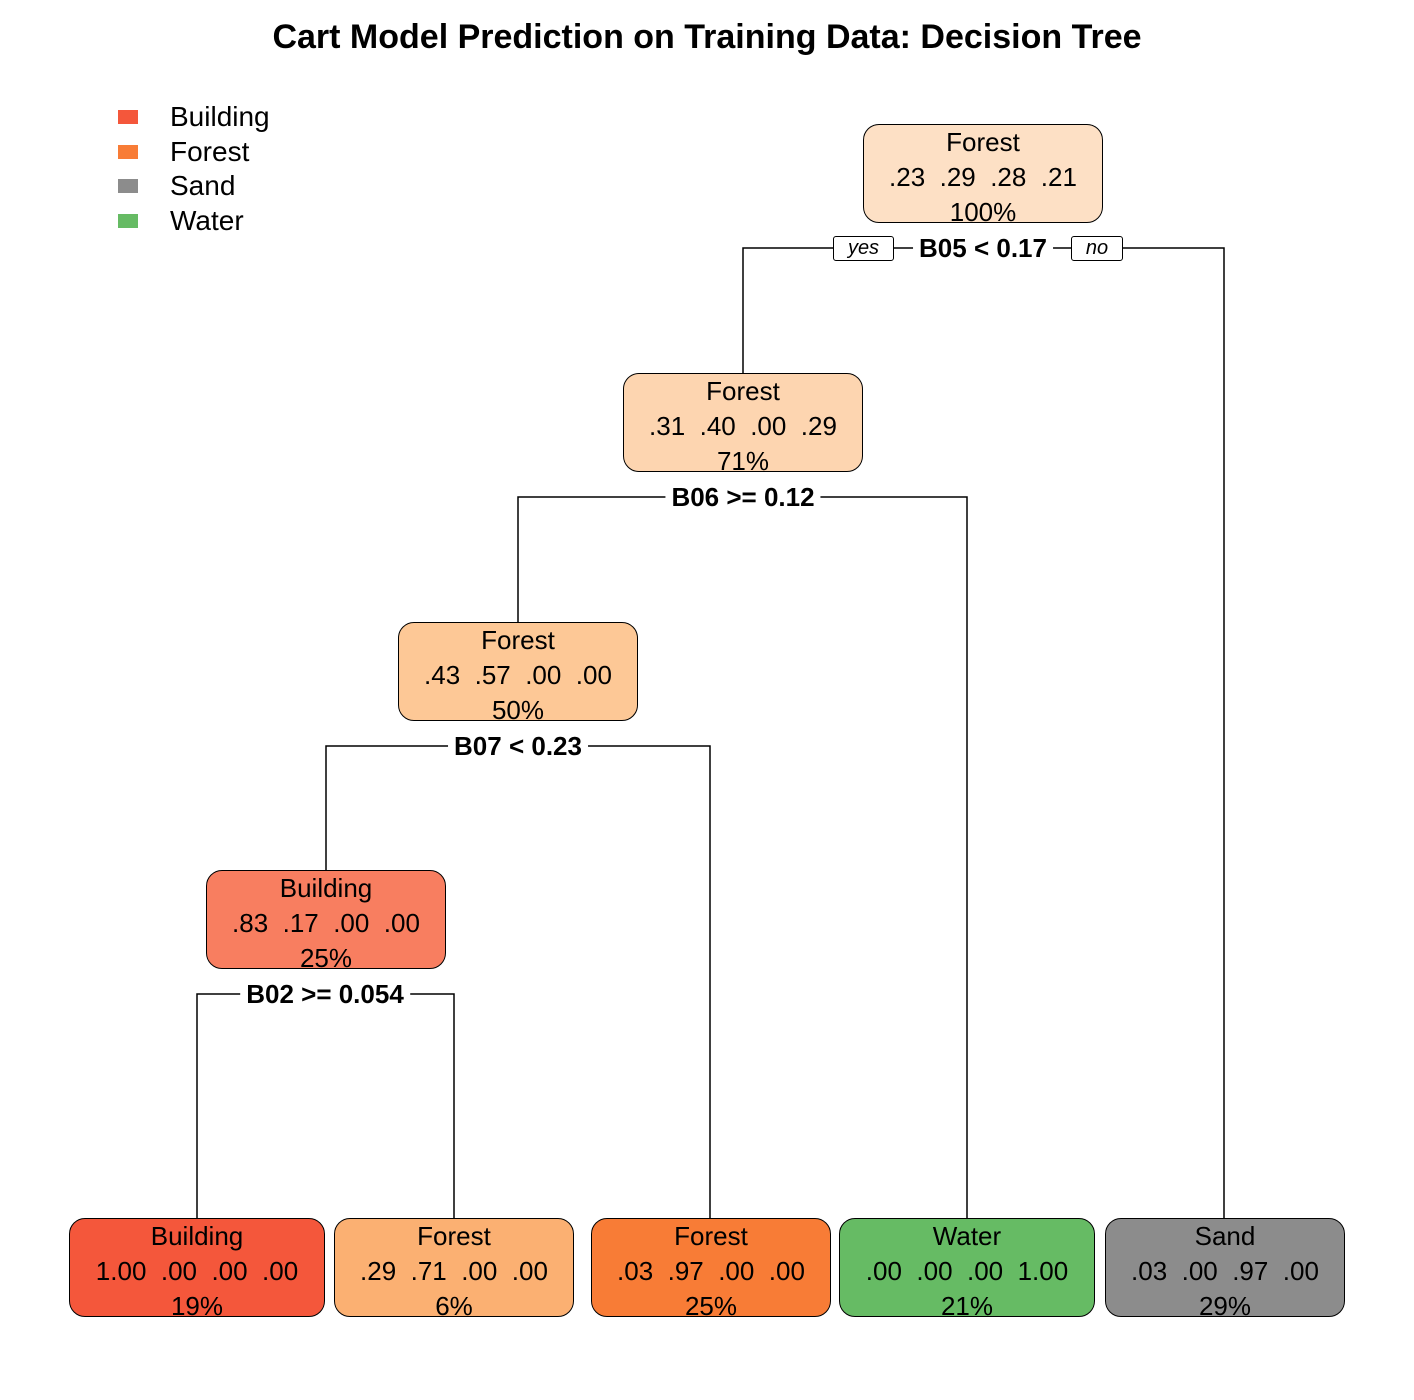 The height and width of the screenshot is (1400, 1414). What do you see at coordinates (421, 807) in the screenshot?
I see `edge-n4-left` at bounding box center [421, 807].